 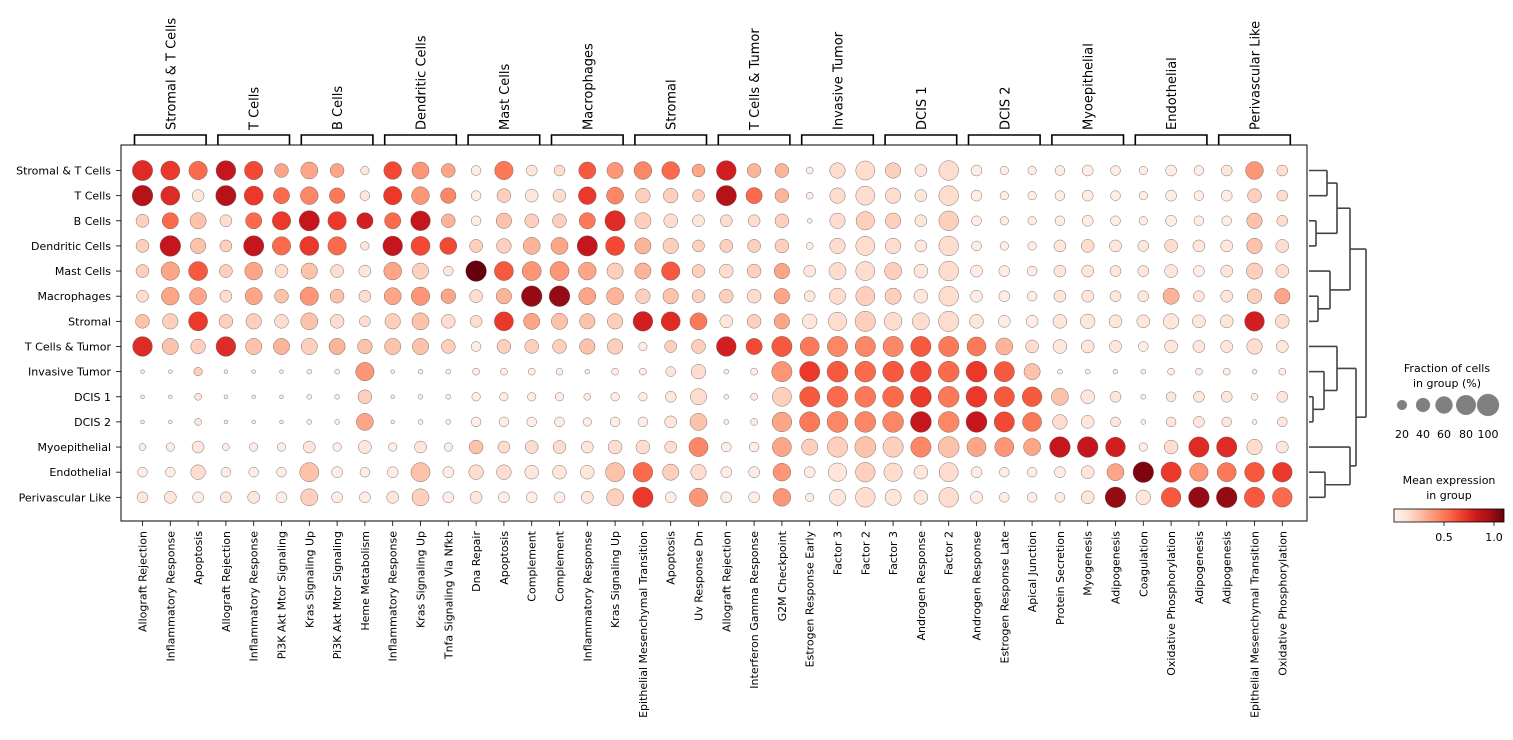 What do you see at coordinates (63, 171) in the screenshot?
I see `row-label: Stromal & T Cells` at bounding box center [63, 171].